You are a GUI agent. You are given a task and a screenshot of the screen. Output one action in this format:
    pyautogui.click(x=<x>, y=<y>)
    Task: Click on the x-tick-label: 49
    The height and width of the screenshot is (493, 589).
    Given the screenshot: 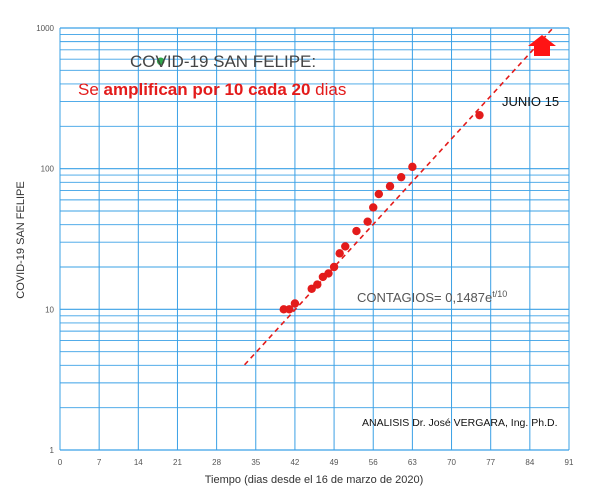 What is the action you would take?
    pyautogui.click(x=334, y=462)
    